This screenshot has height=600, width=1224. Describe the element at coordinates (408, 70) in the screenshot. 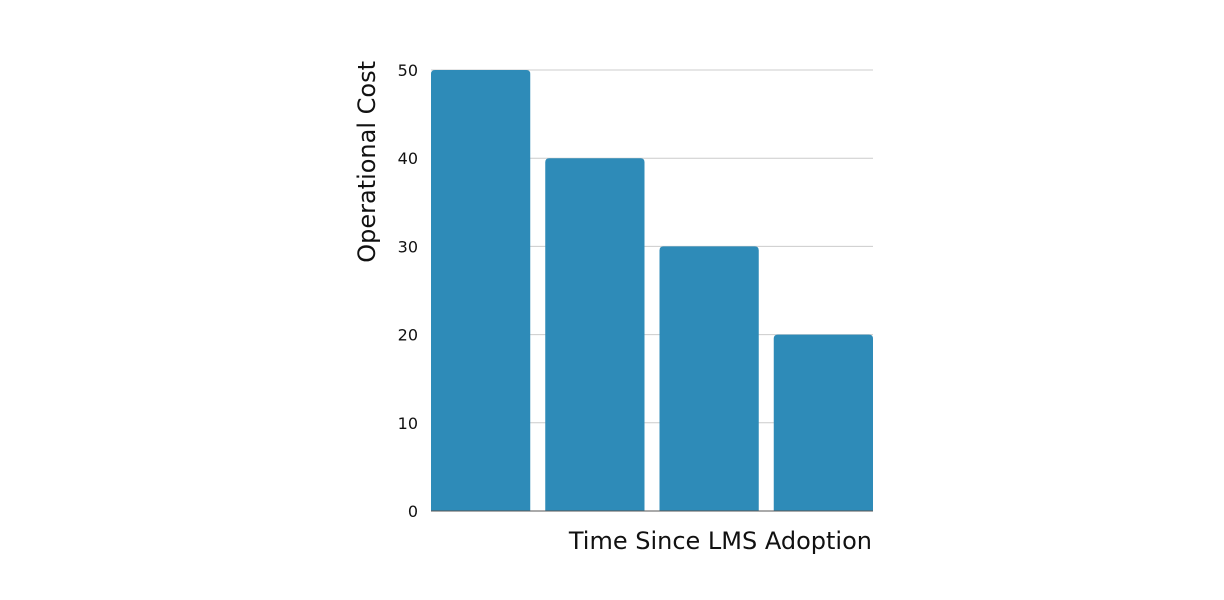

I see `y-tick-label: 50` at that location.